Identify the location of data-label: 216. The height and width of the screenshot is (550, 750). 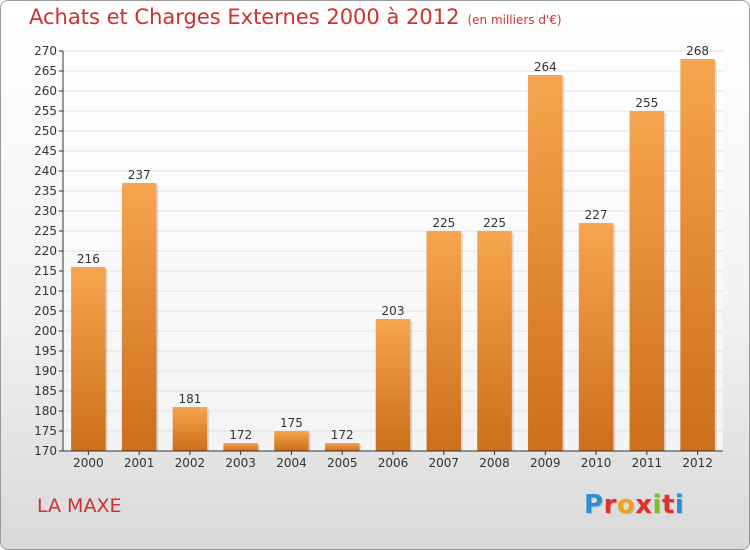
(88, 259).